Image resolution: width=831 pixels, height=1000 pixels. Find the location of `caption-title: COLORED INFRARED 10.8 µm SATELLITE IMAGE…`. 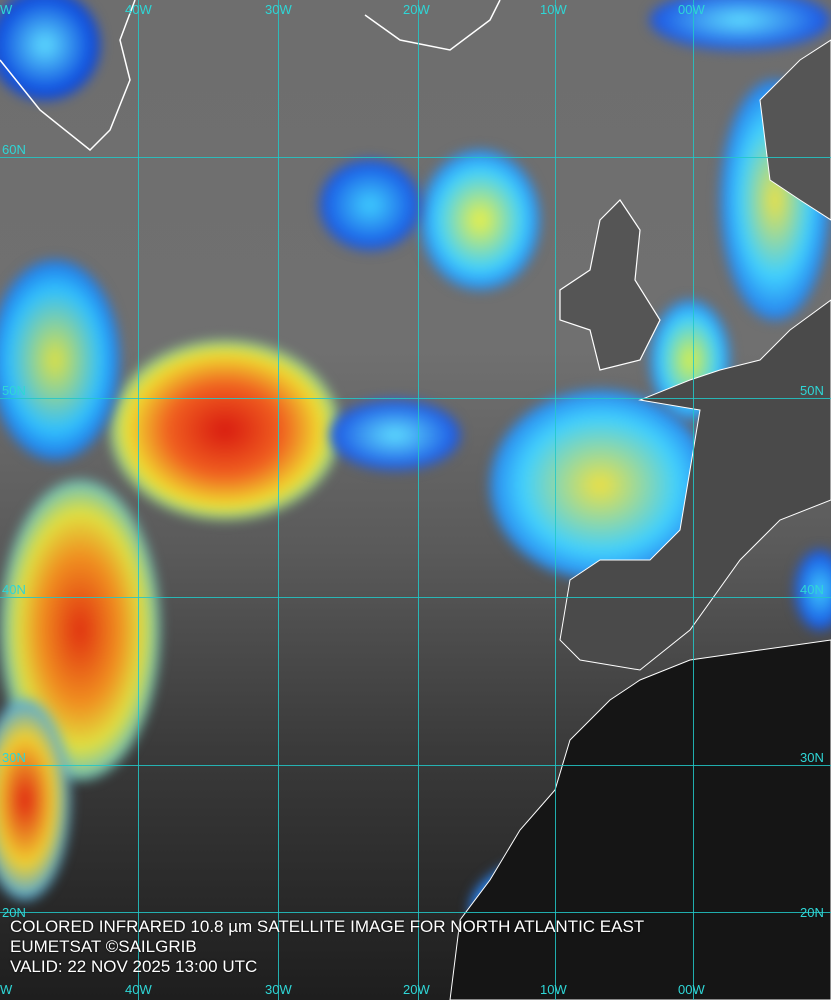

caption-title: COLORED INFRARED 10.8 µm SATELLITE IMAGE… is located at coordinates (327, 926).